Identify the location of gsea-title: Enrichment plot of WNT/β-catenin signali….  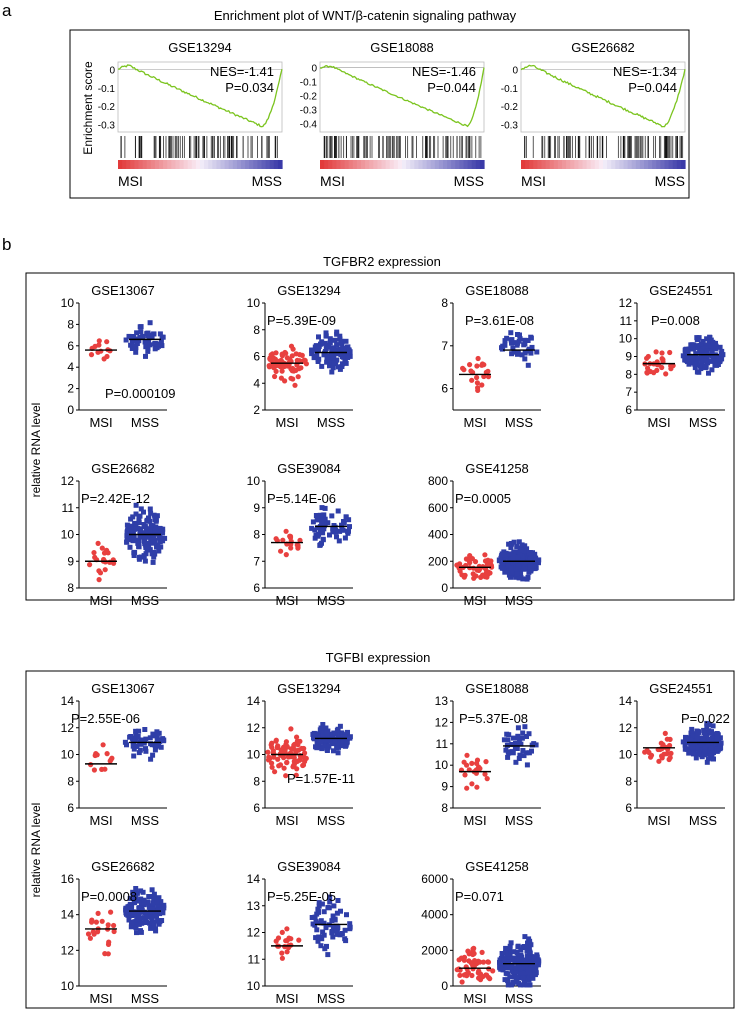
(365, 15).